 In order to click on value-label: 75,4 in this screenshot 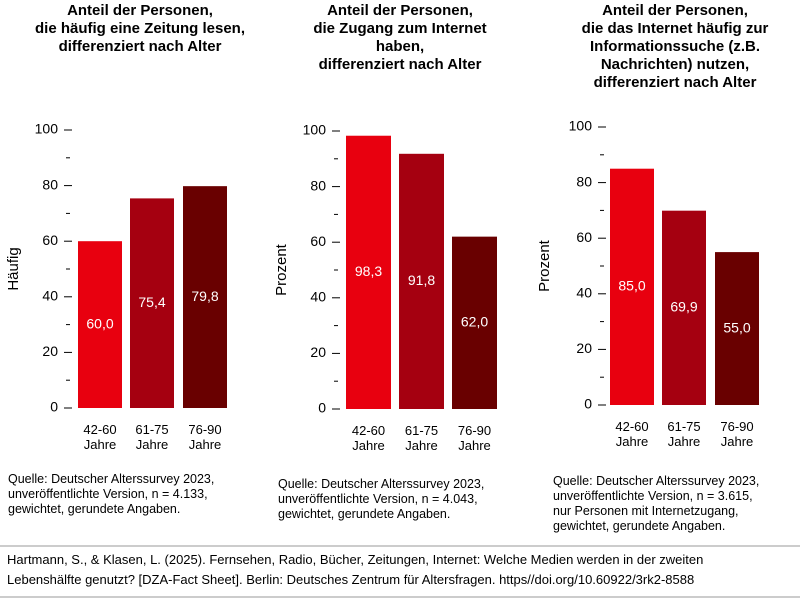, I will do `click(151, 302)`.